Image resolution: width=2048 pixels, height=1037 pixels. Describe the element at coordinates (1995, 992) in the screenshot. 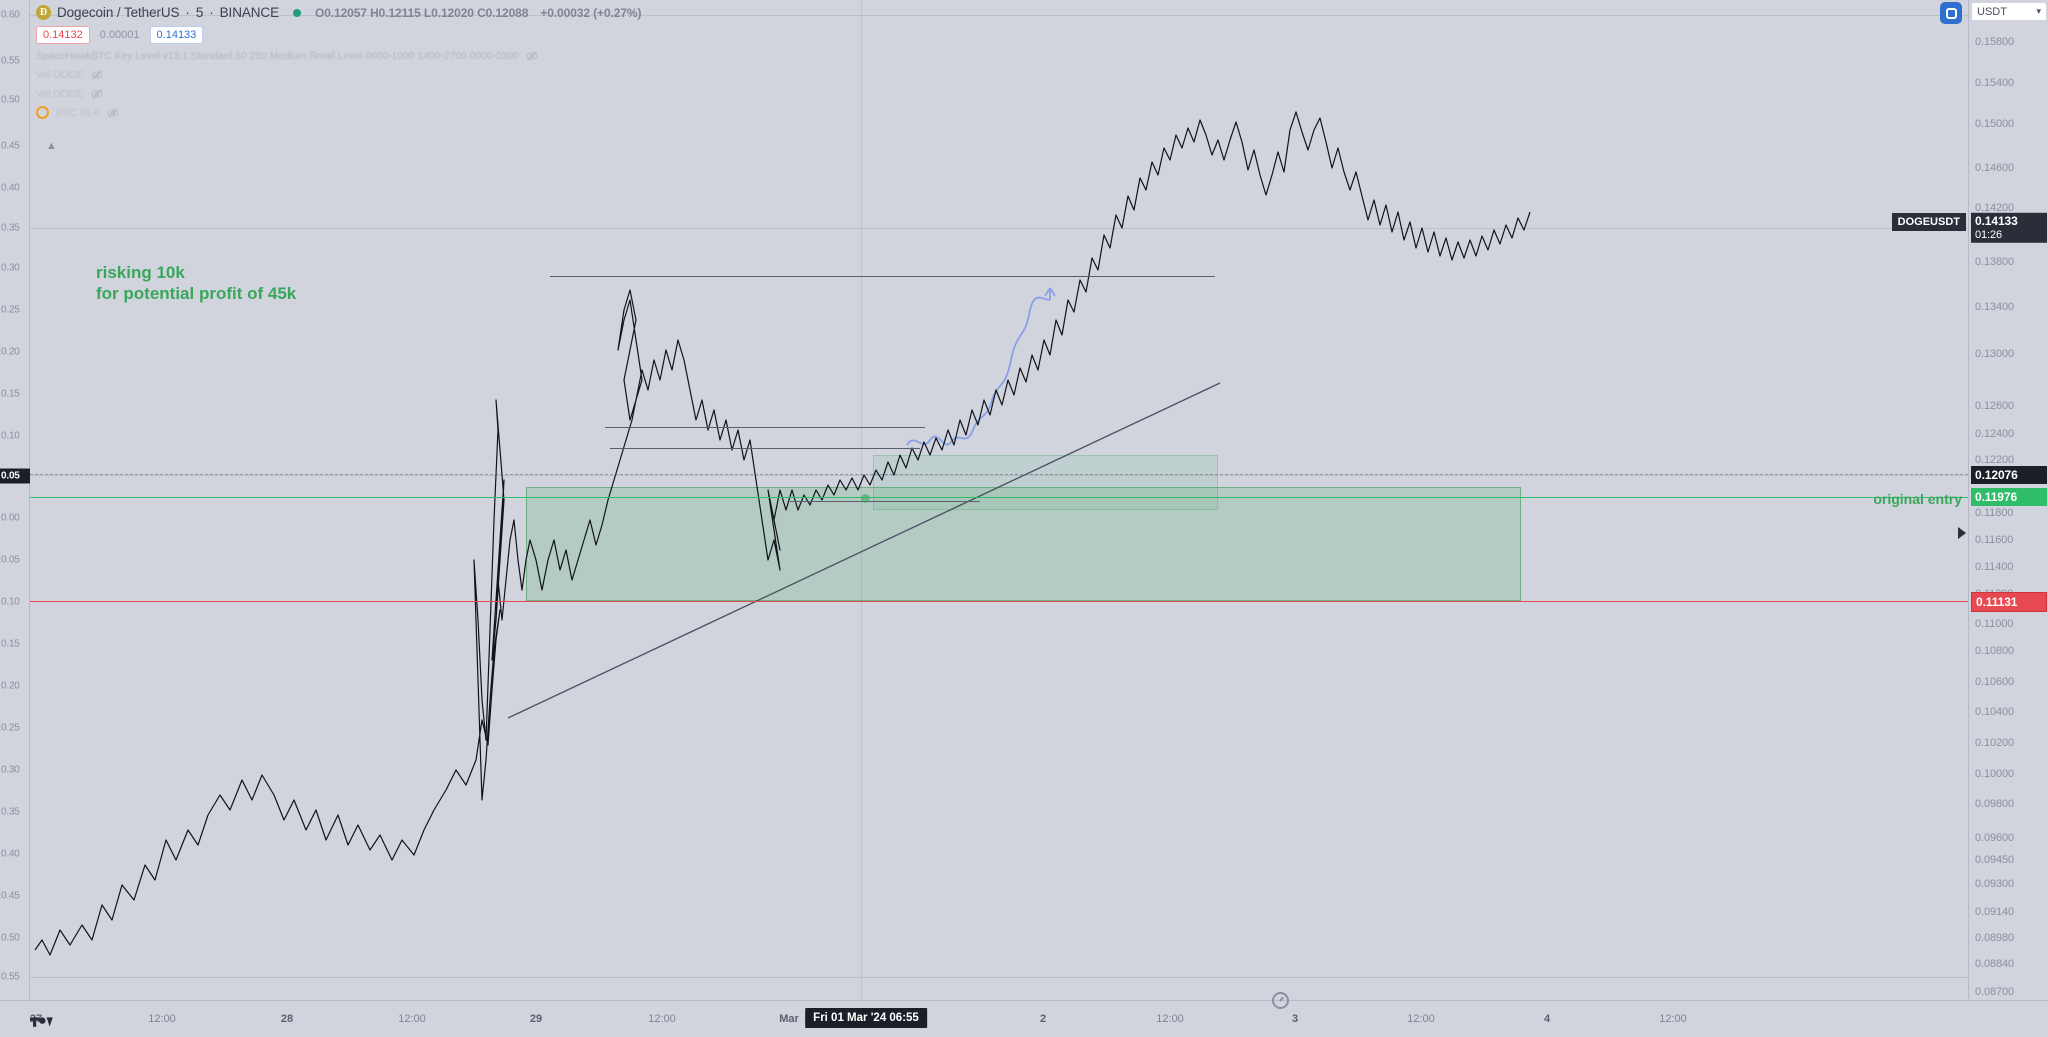

I see `price-tick: 0.08700` at that location.